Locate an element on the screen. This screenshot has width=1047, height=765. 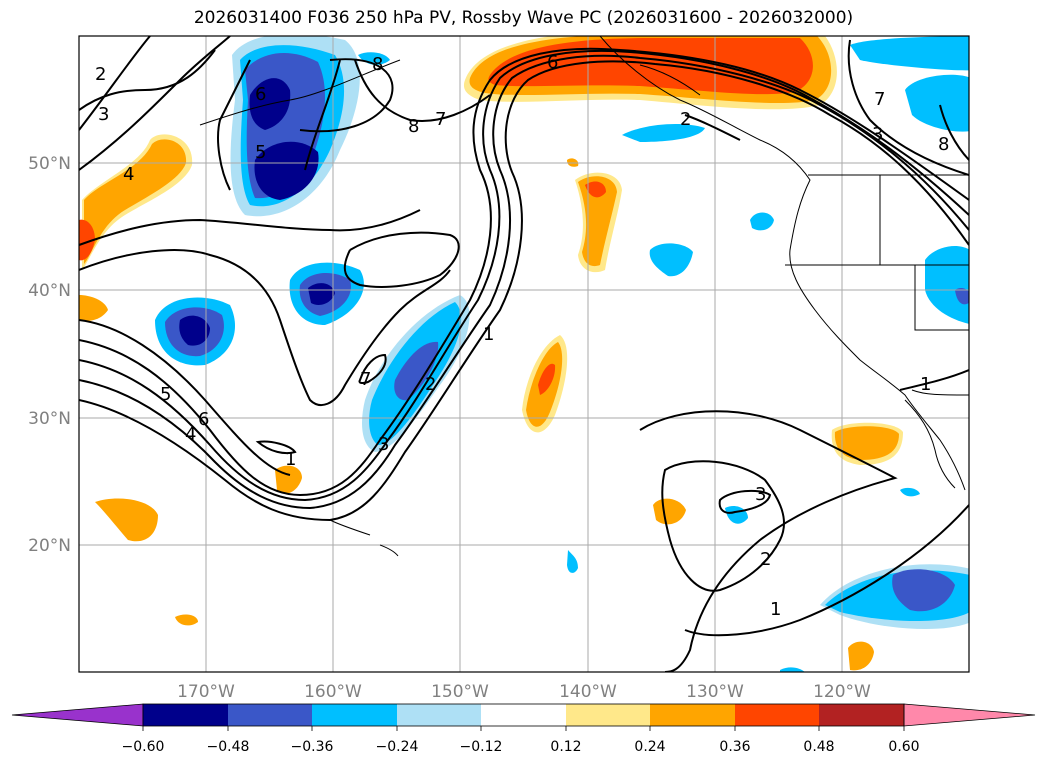
colorbar-label: −0.48 is located at coordinates (228, 747).